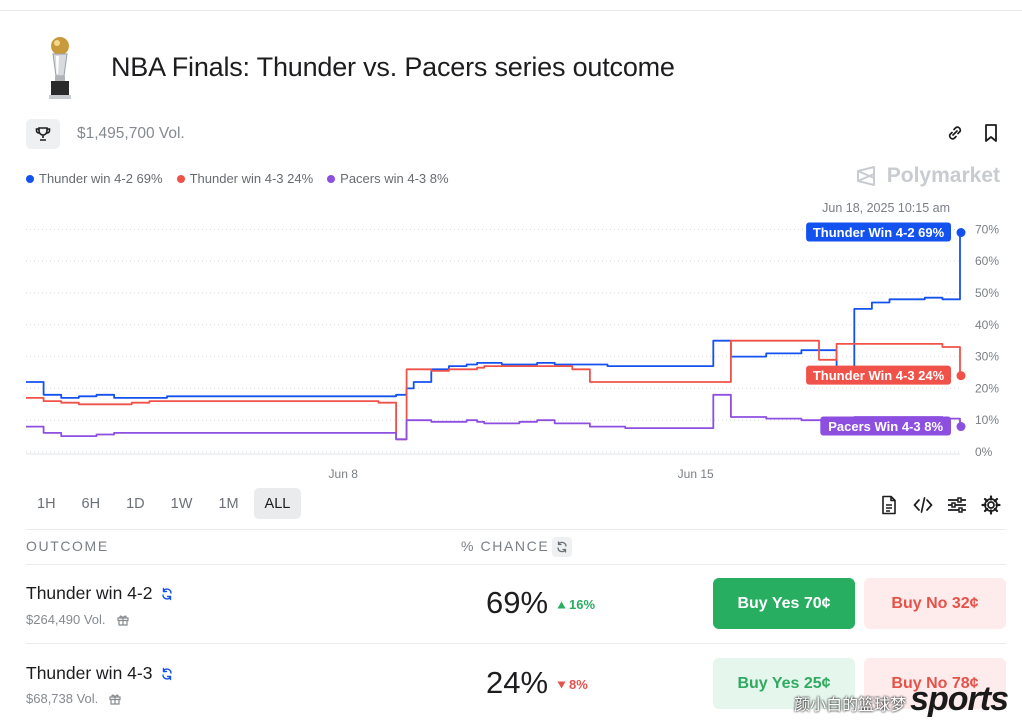  What do you see at coordinates (943, 175) in the screenshot?
I see `brand-name: Polymarket` at bounding box center [943, 175].